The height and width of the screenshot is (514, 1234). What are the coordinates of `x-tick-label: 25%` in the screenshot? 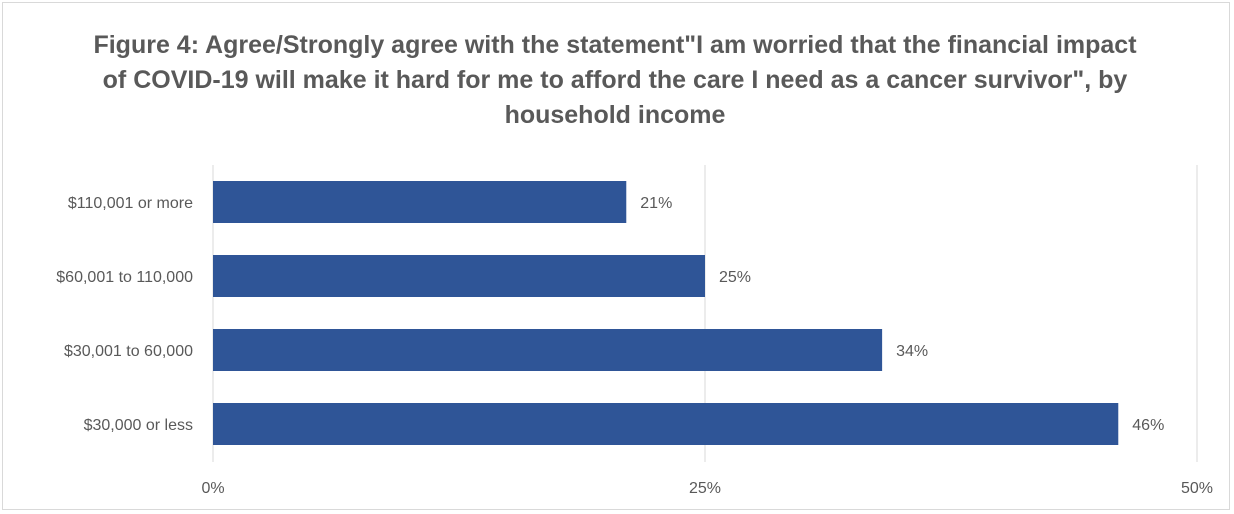 It's located at (705, 488).